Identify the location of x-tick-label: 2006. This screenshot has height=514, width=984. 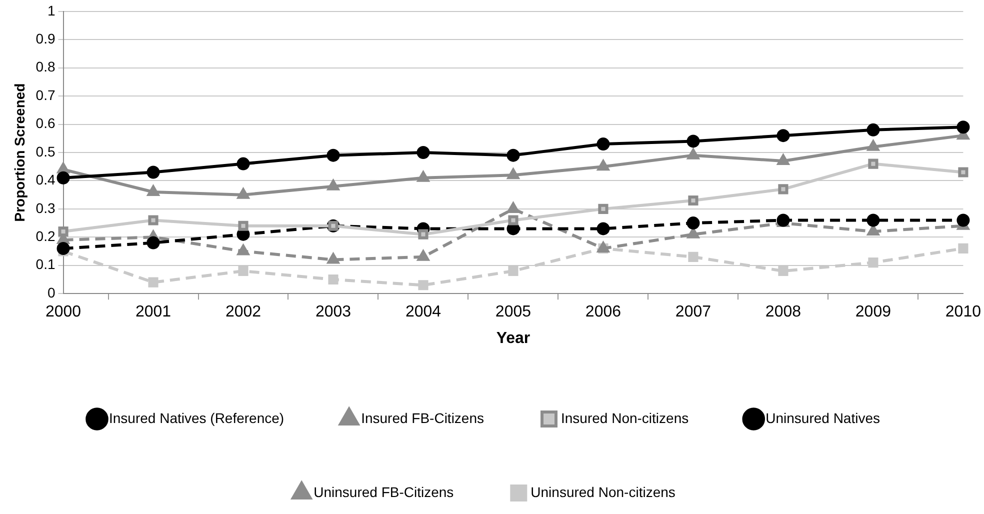
(603, 312).